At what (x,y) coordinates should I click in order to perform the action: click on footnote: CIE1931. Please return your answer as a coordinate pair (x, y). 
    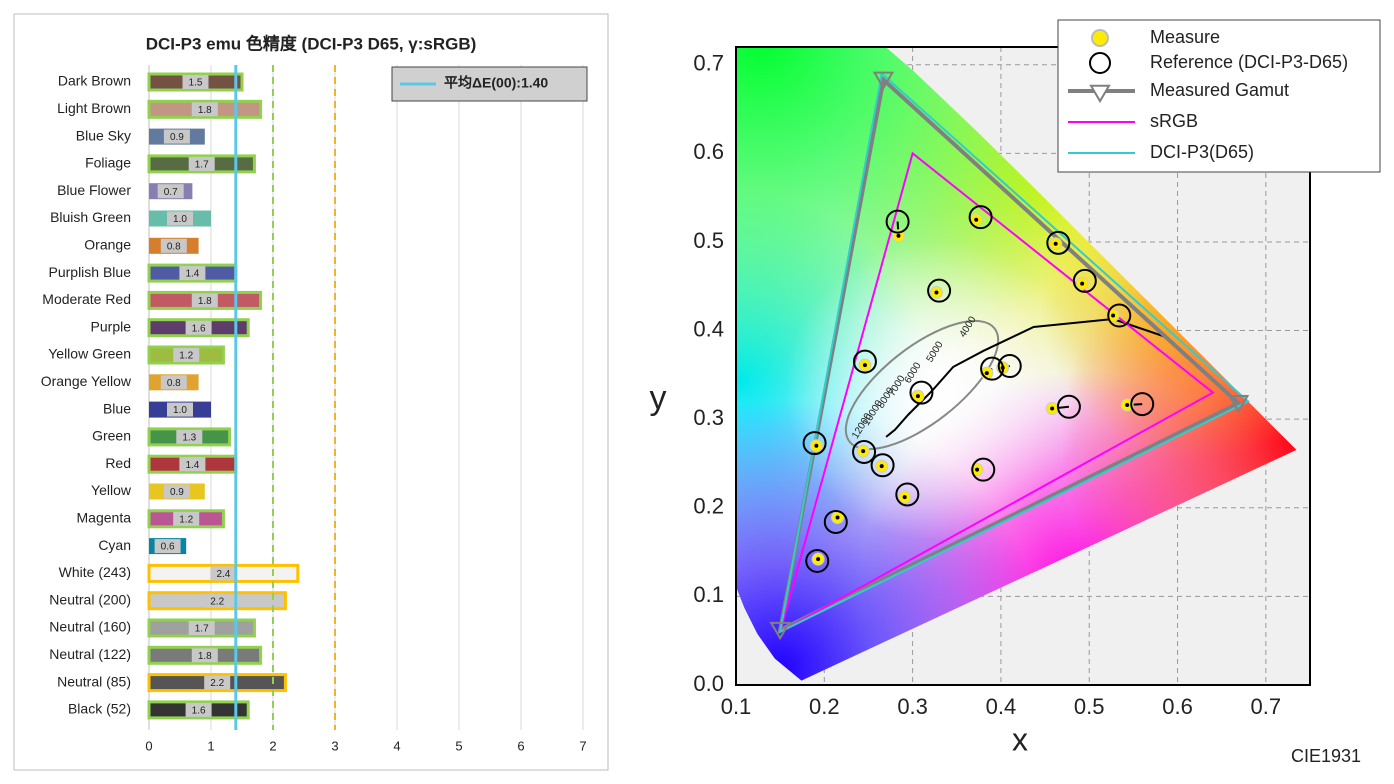
    Looking at the image, I should click on (1326, 756).